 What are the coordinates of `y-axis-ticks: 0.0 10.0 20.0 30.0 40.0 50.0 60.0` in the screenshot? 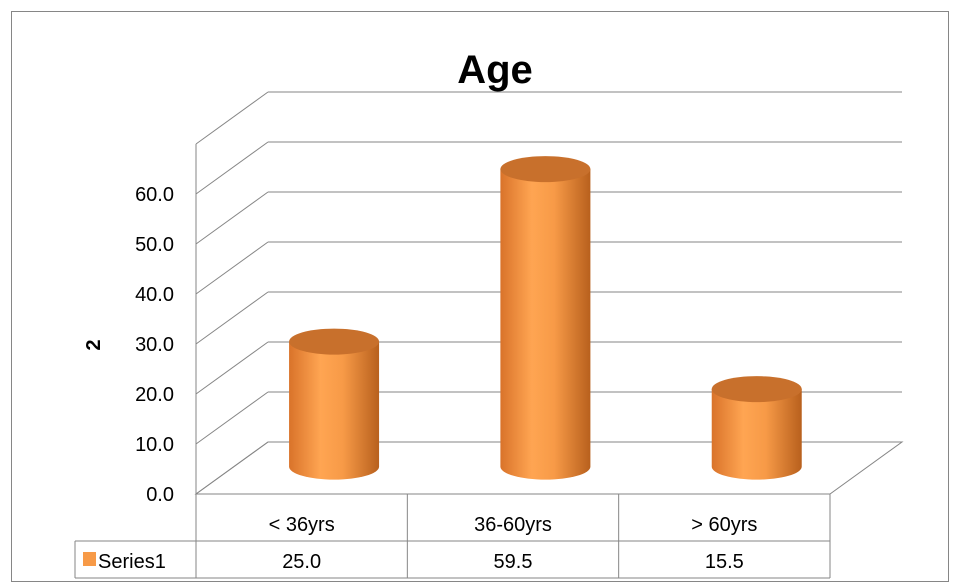 It's located at (154, 345).